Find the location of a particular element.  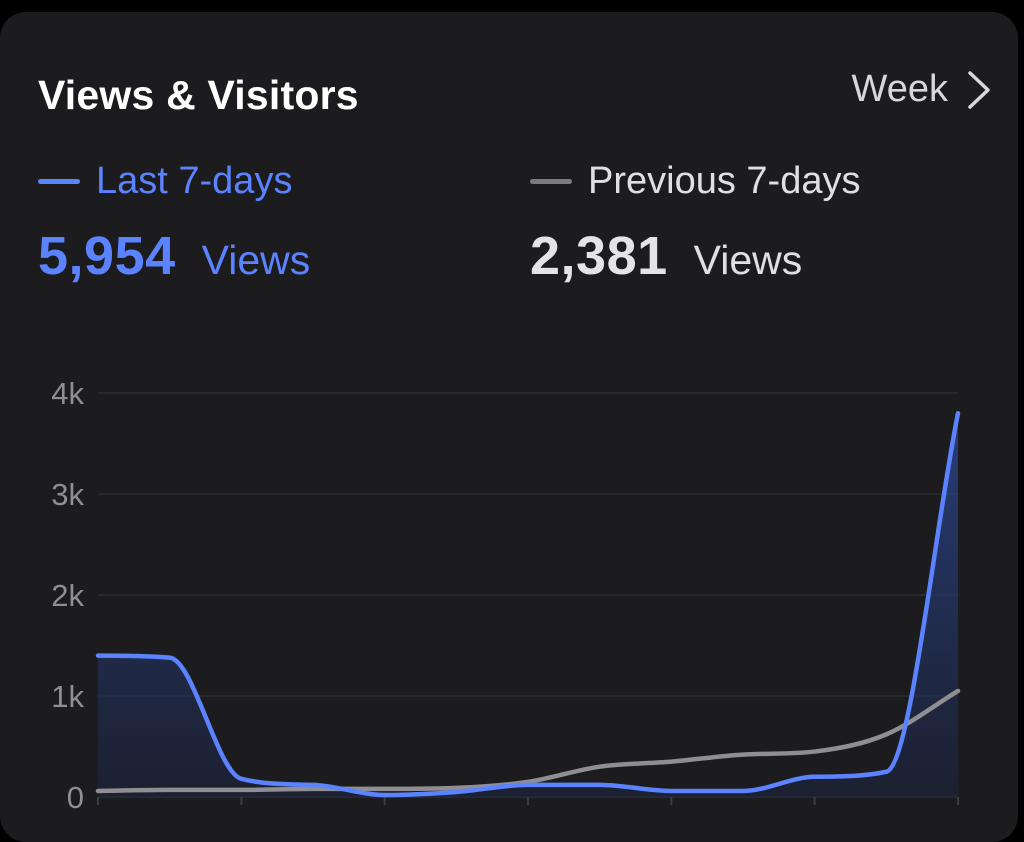

legend-label-current: Last 7-days is located at coordinates (194, 181).